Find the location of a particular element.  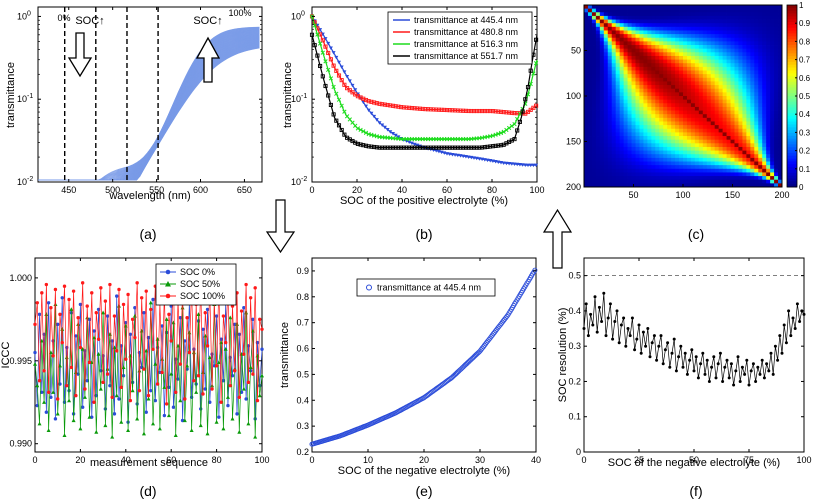

series-f-point is located at coordinates (771, 353).